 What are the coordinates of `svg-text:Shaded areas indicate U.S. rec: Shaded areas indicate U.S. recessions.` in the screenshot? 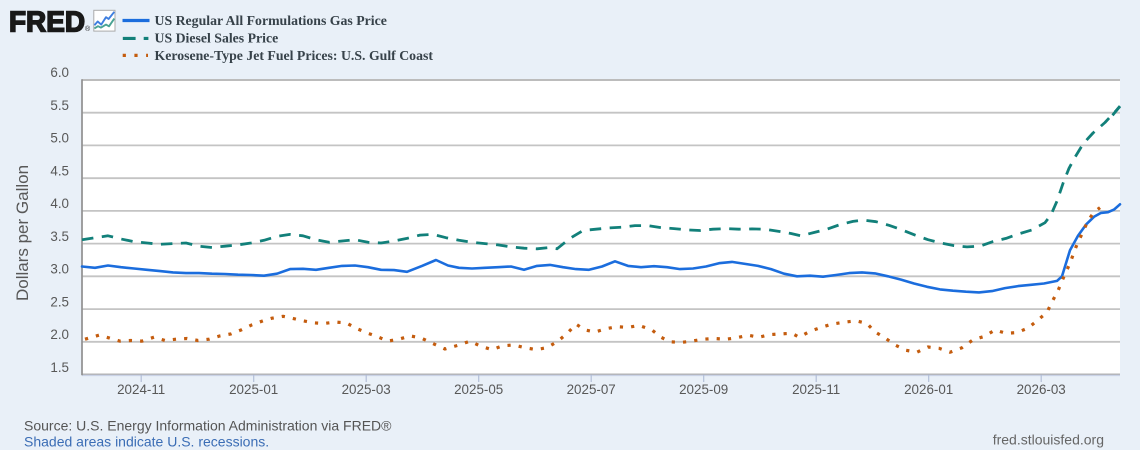 It's located at (146, 442).